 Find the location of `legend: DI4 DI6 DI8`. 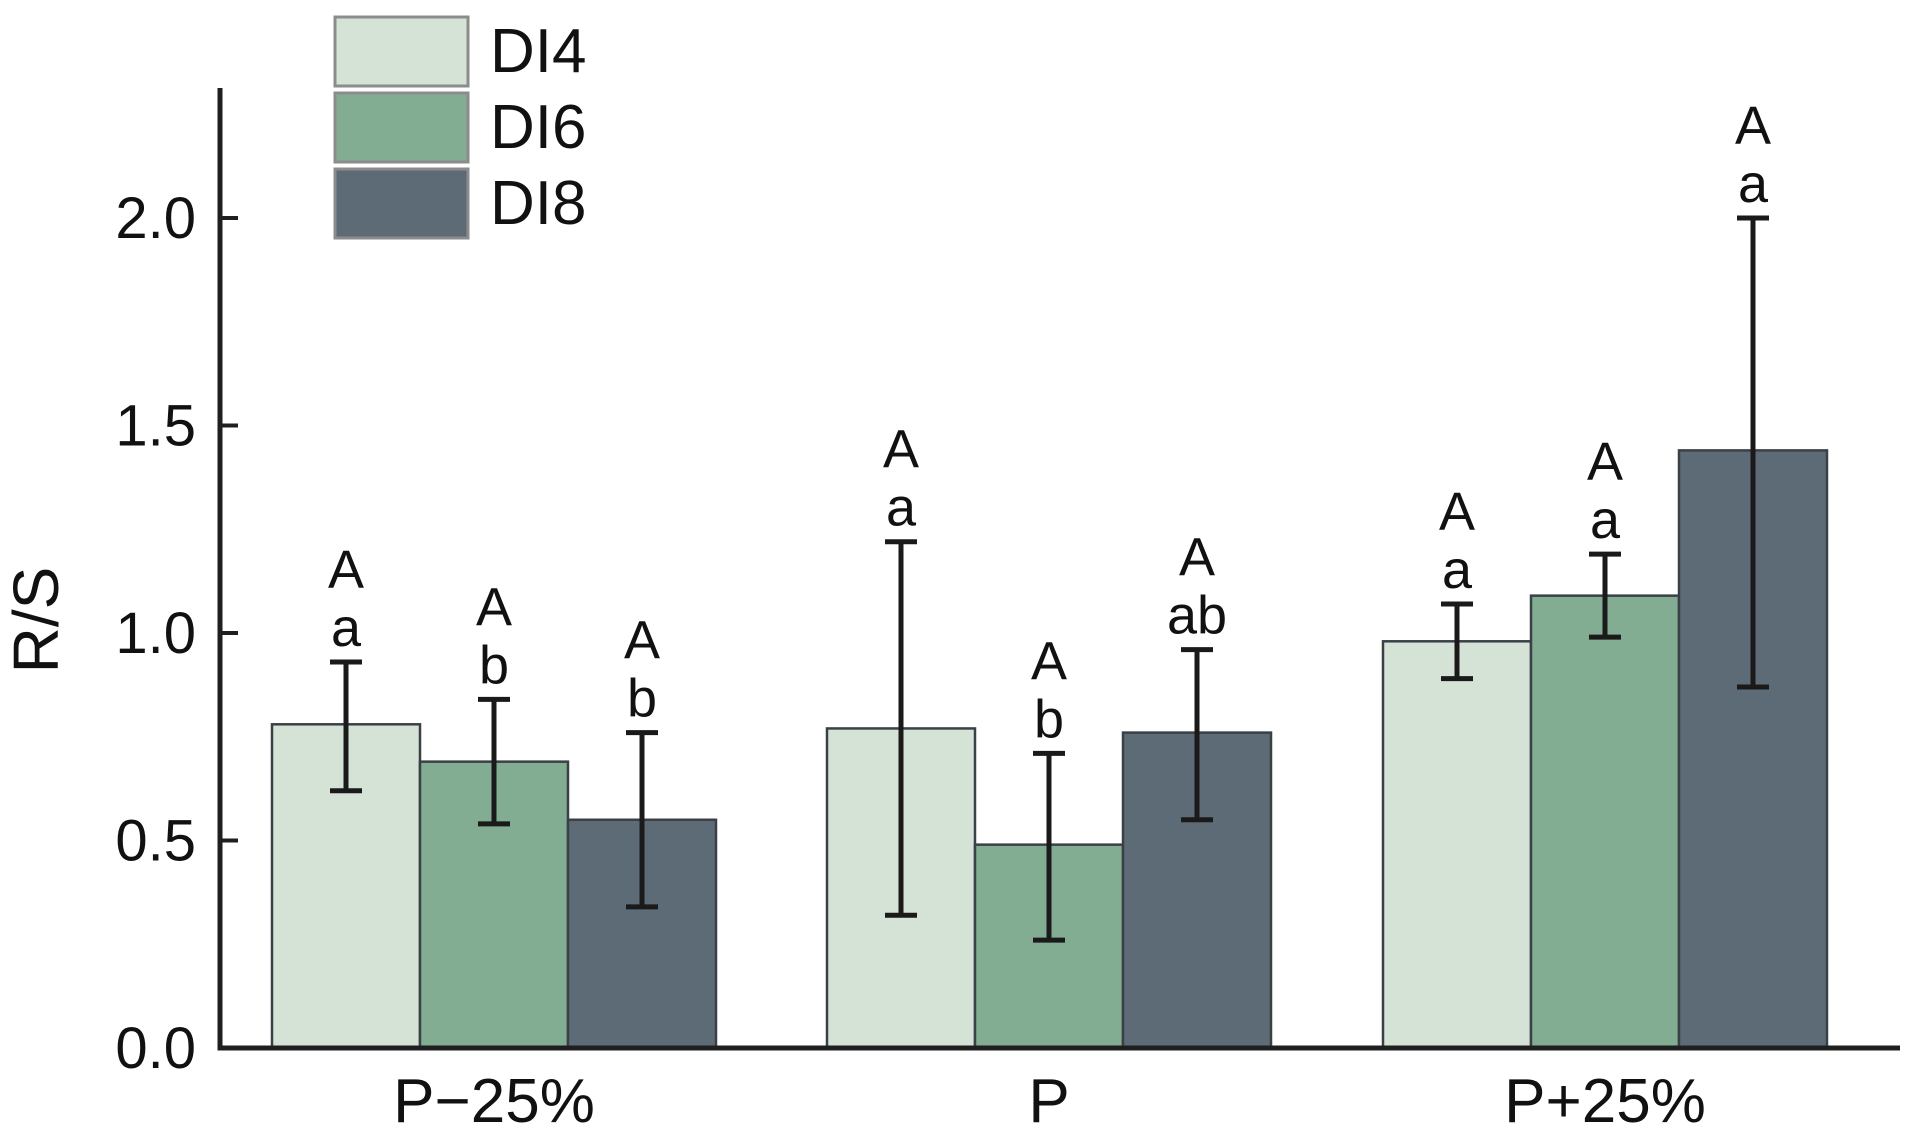

legend: DI4 DI6 DI8 is located at coordinates (459, 127).